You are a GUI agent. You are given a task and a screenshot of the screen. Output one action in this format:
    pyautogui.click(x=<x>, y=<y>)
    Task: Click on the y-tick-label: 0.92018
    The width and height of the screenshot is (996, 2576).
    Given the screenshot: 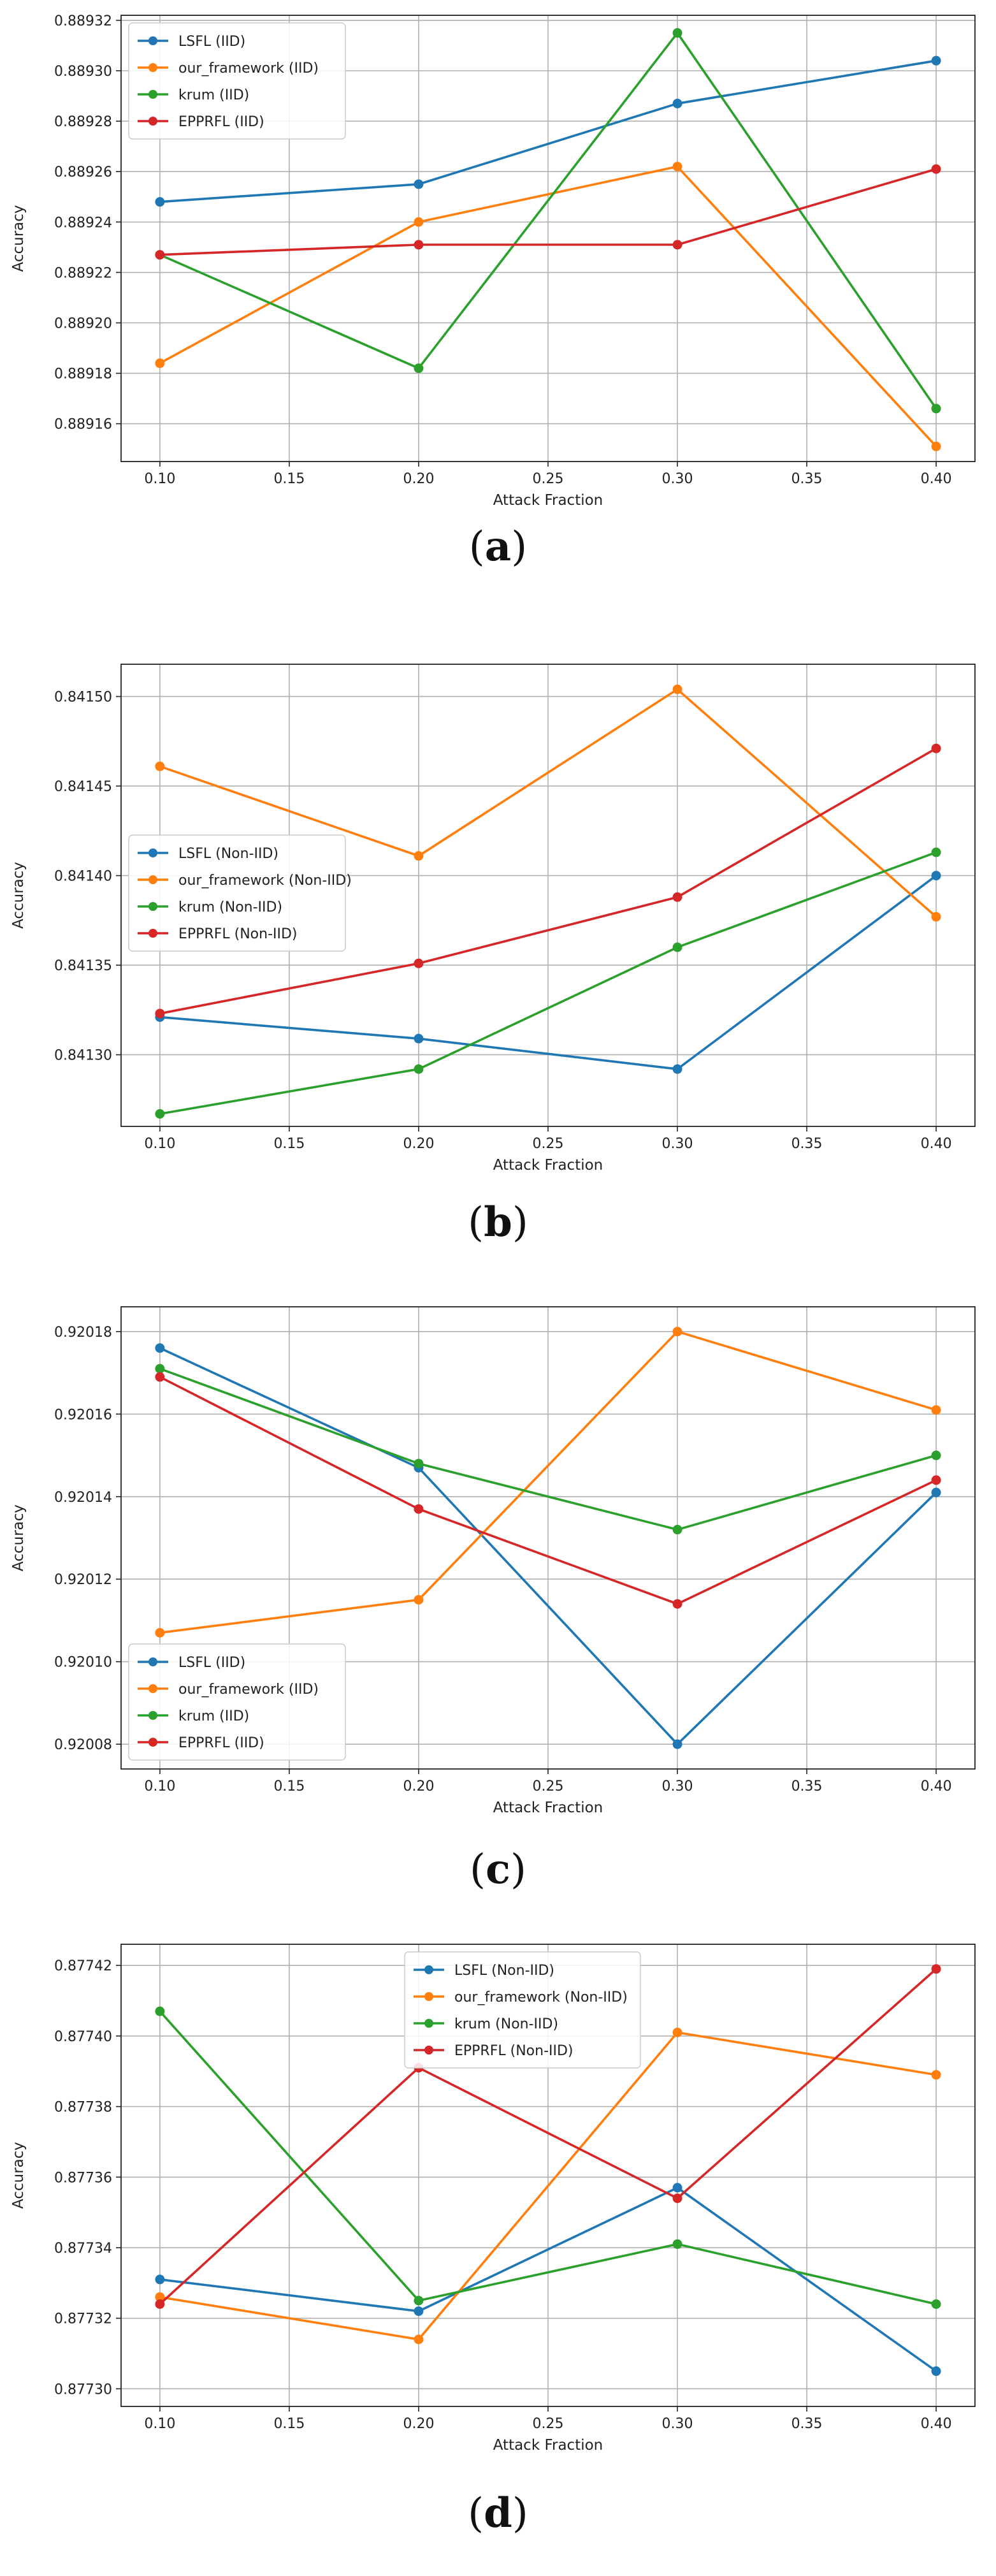 What is the action you would take?
    pyautogui.click(x=83, y=1333)
    